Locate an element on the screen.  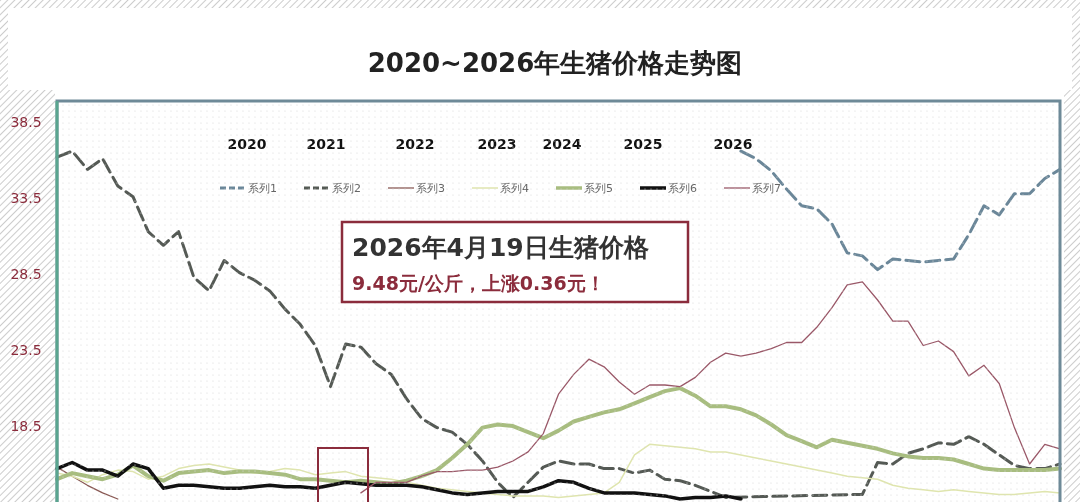
chart-title: 2020~2026年生猪价格走势图 is located at coordinates (555, 63).